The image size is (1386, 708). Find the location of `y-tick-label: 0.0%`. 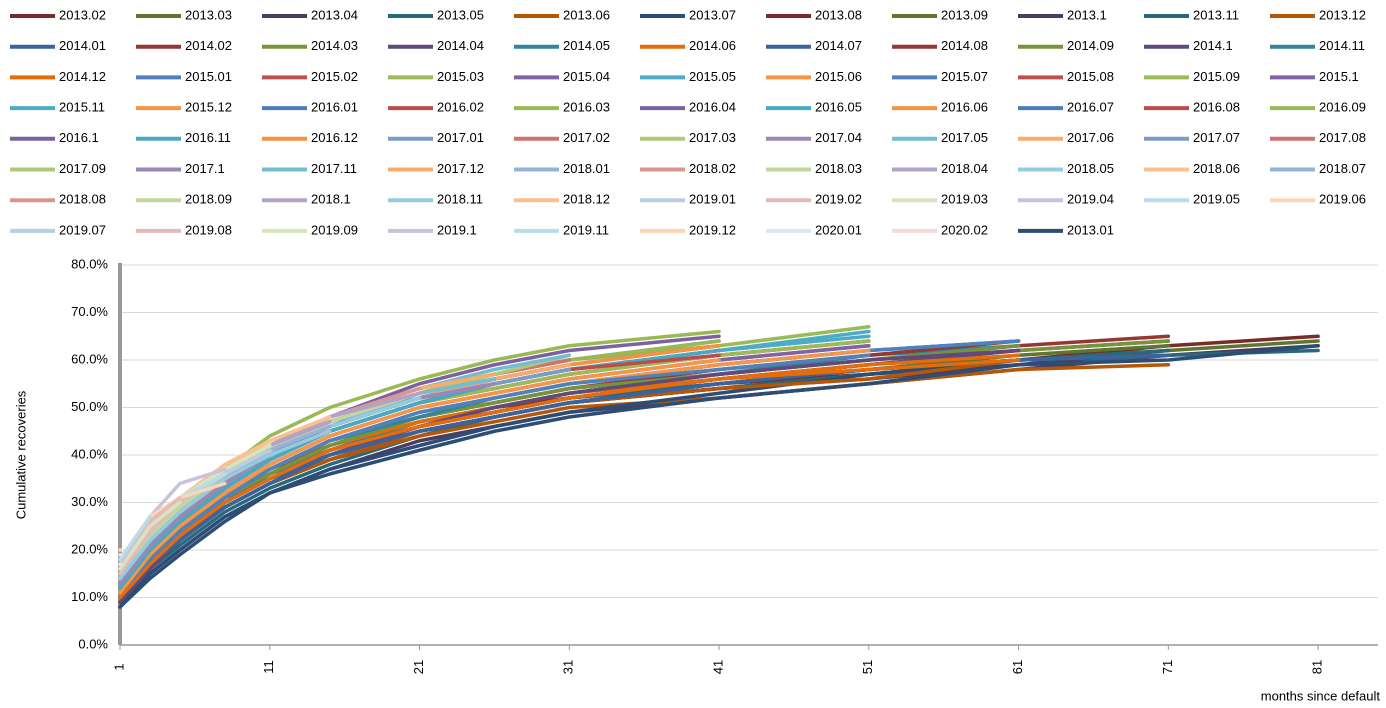

y-tick-label: 0.0% is located at coordinates (93, 643).